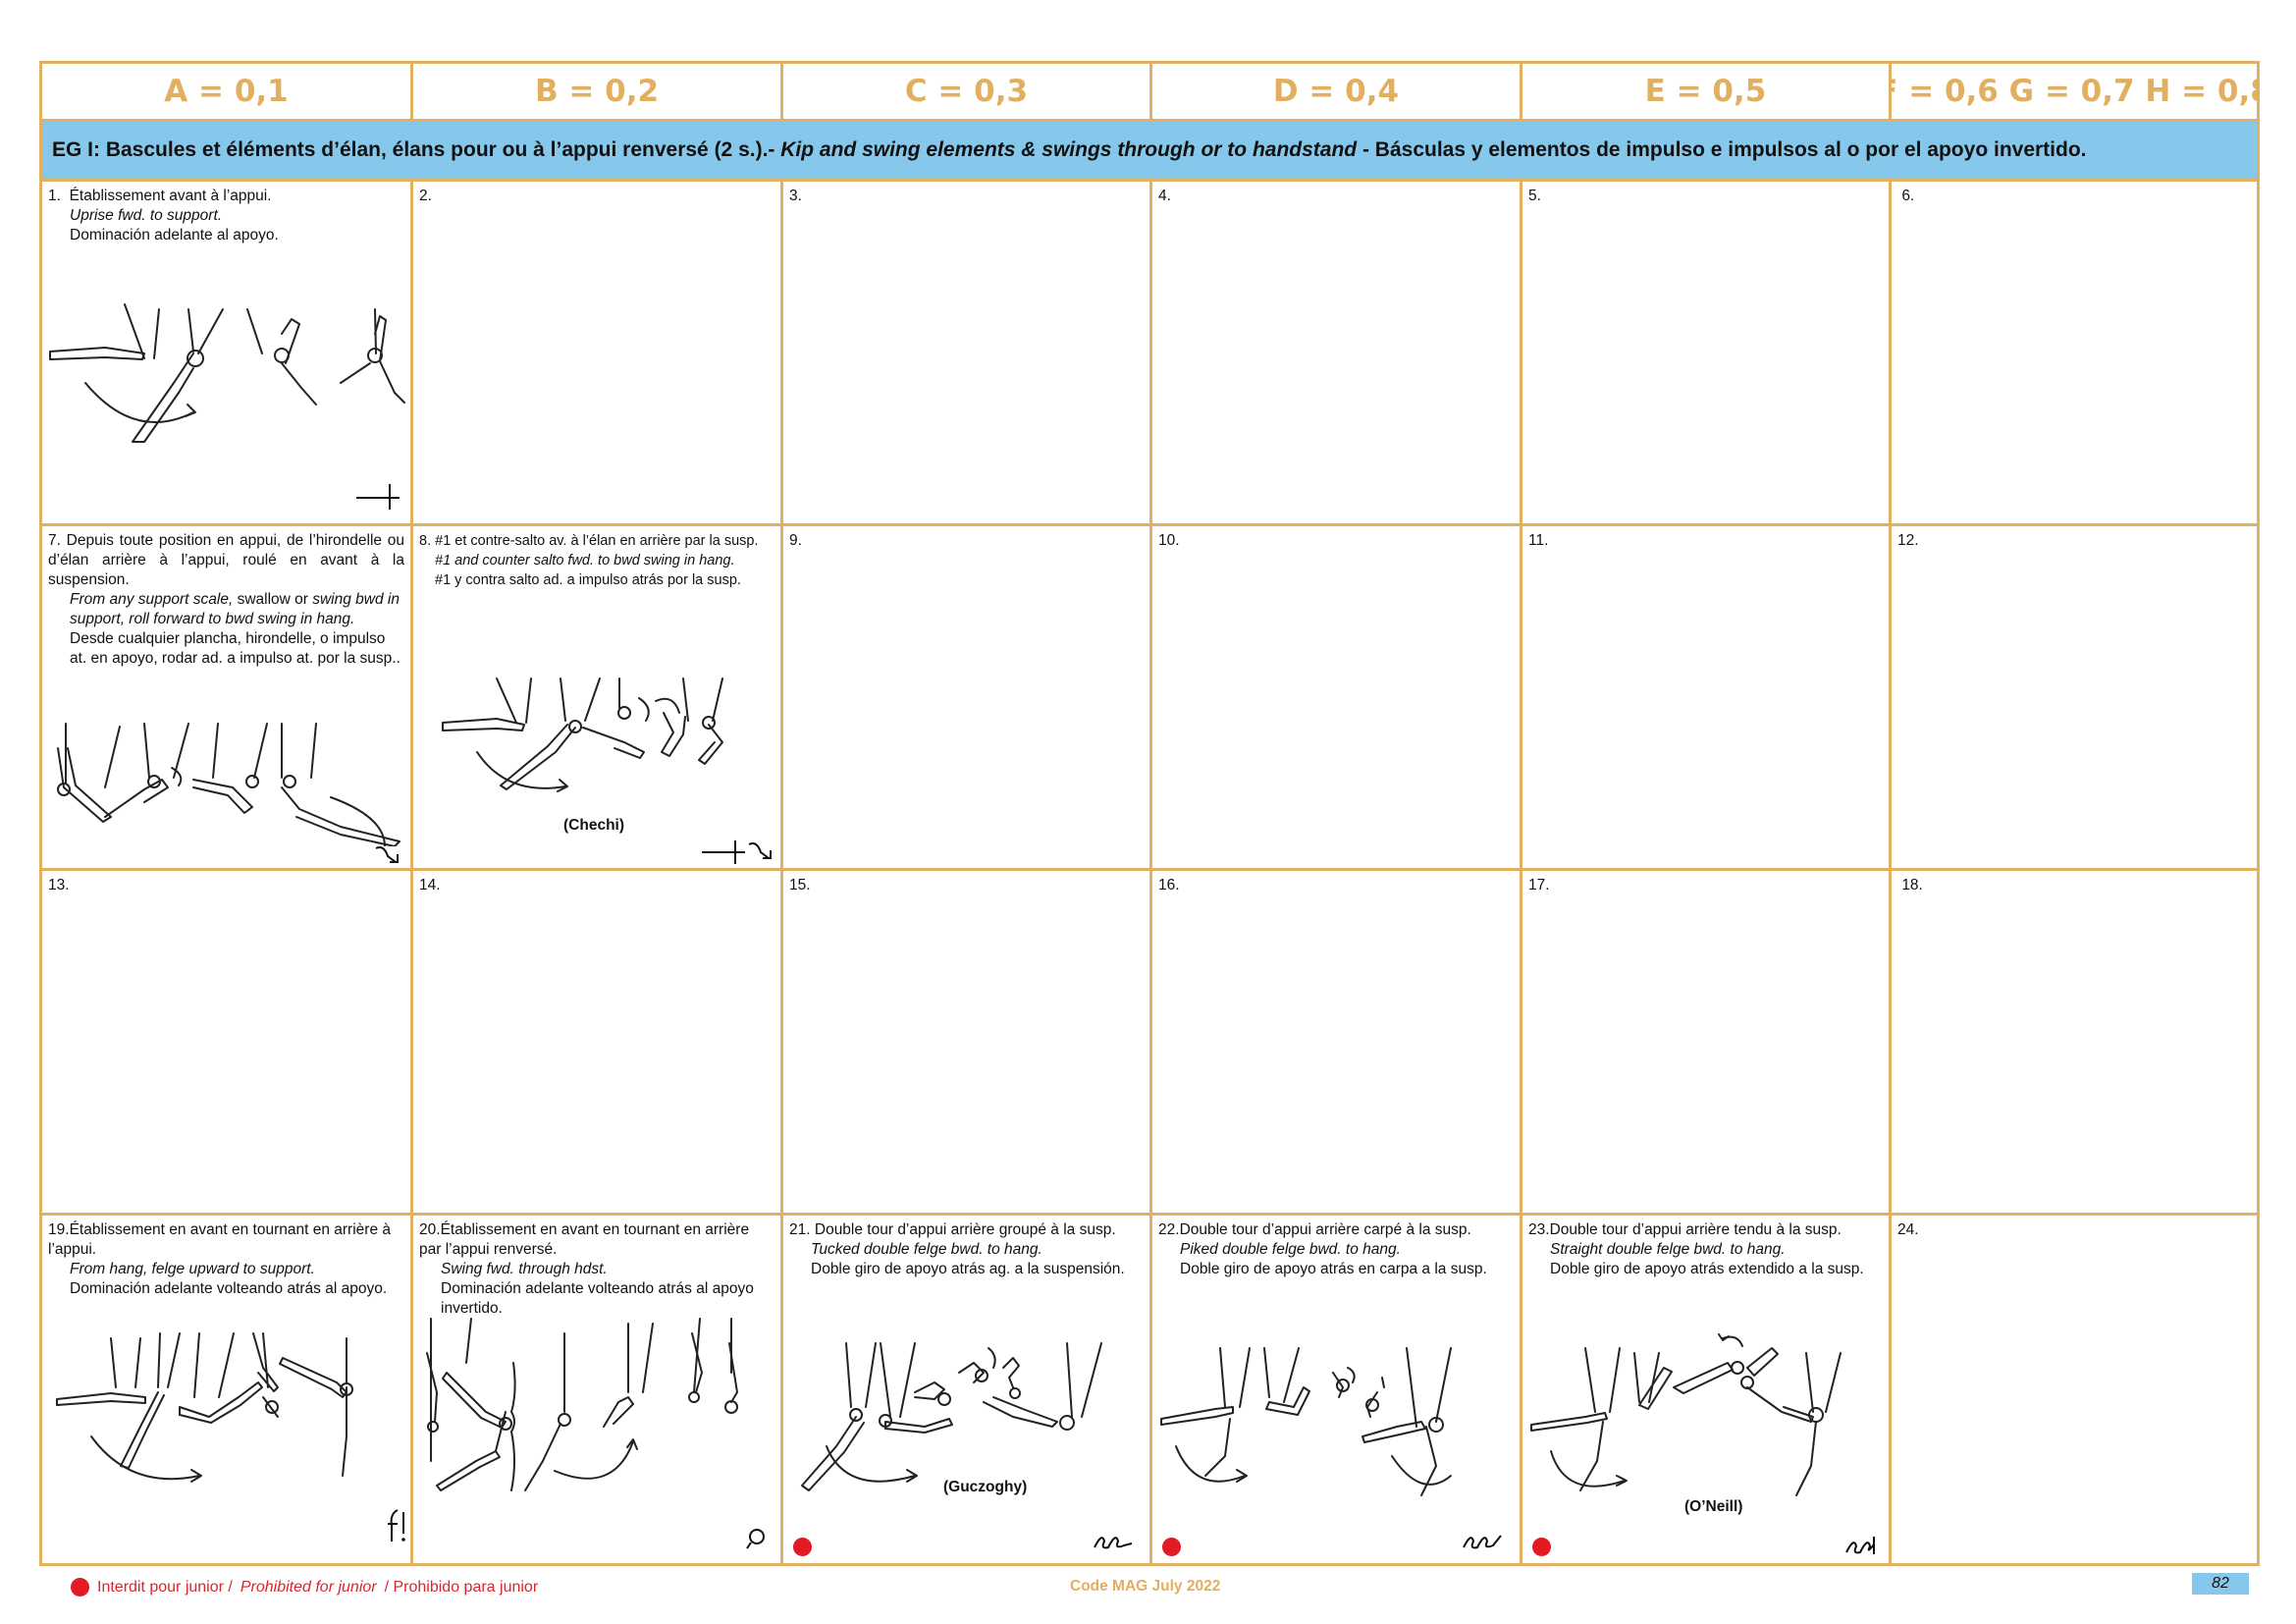  What do you see at coordinates (426, 541) in the screenshot?
I see `element-number: 8.` at bounding box center [426, 541].